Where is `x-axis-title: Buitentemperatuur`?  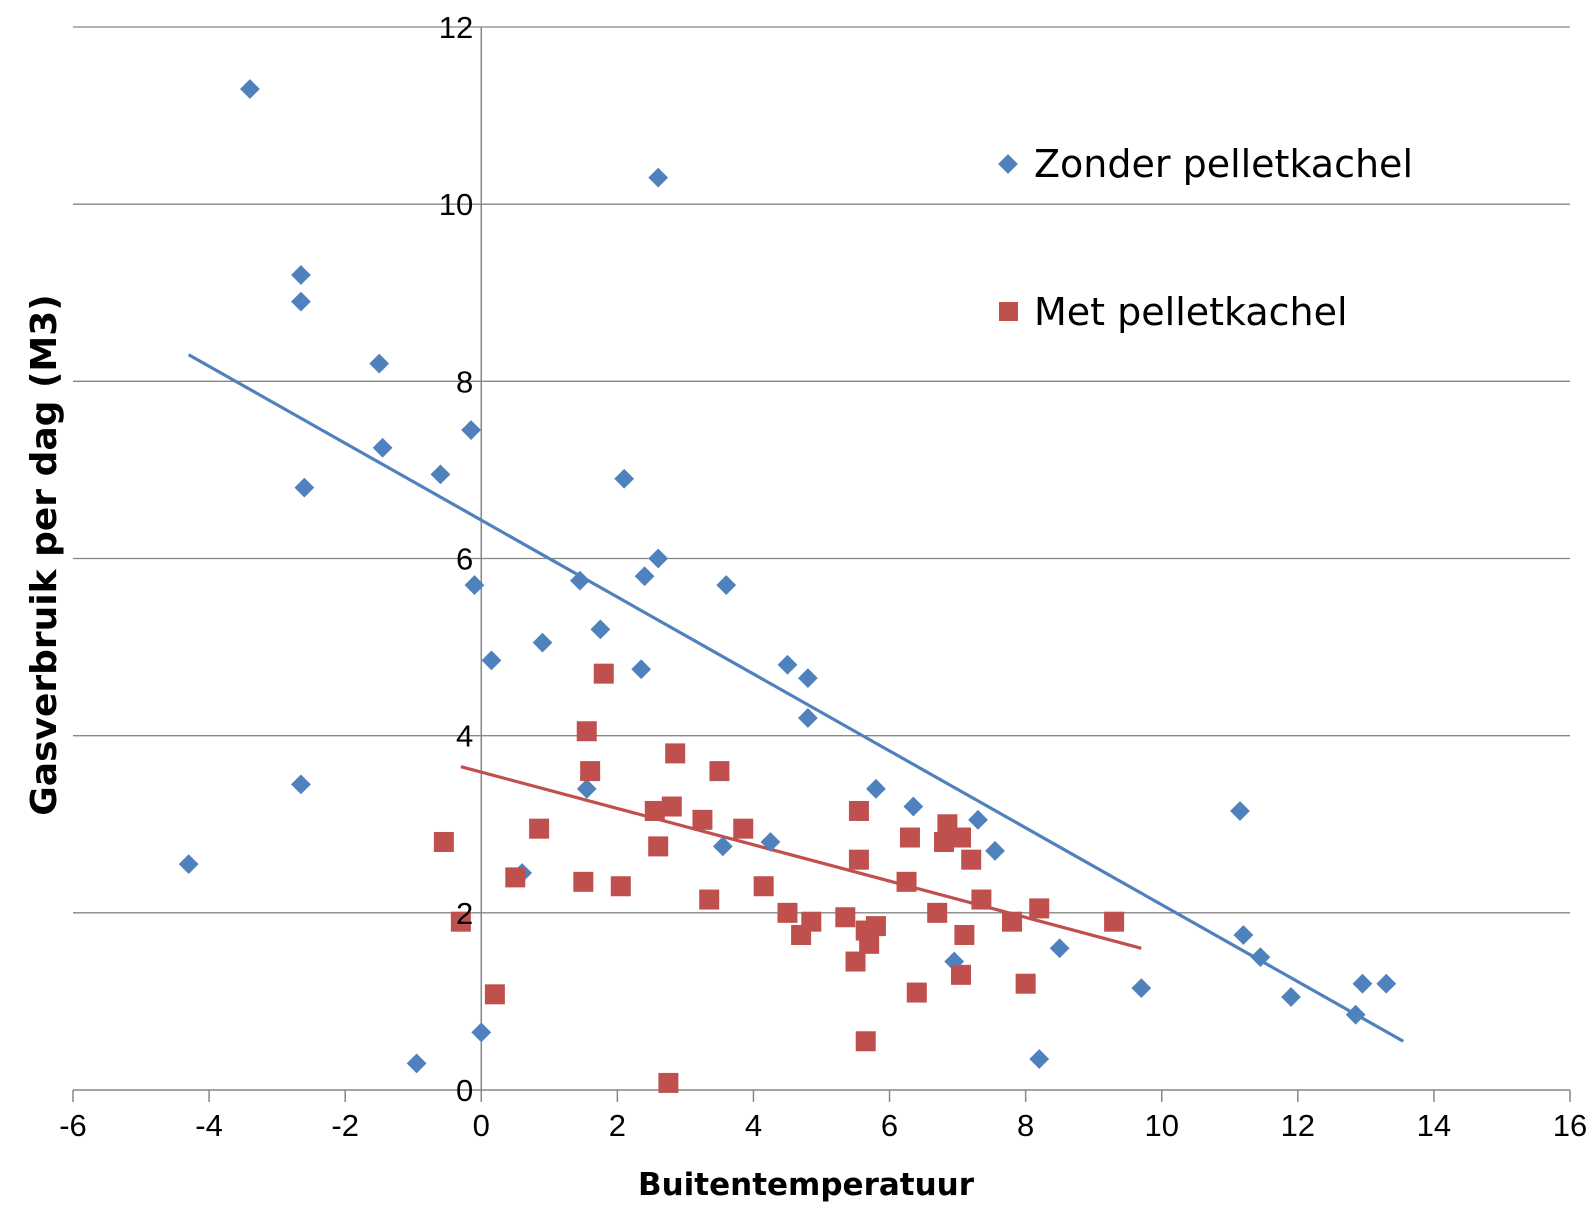 x-axis-title: Buitentemperatuur is located at coordinates (806, 1185).